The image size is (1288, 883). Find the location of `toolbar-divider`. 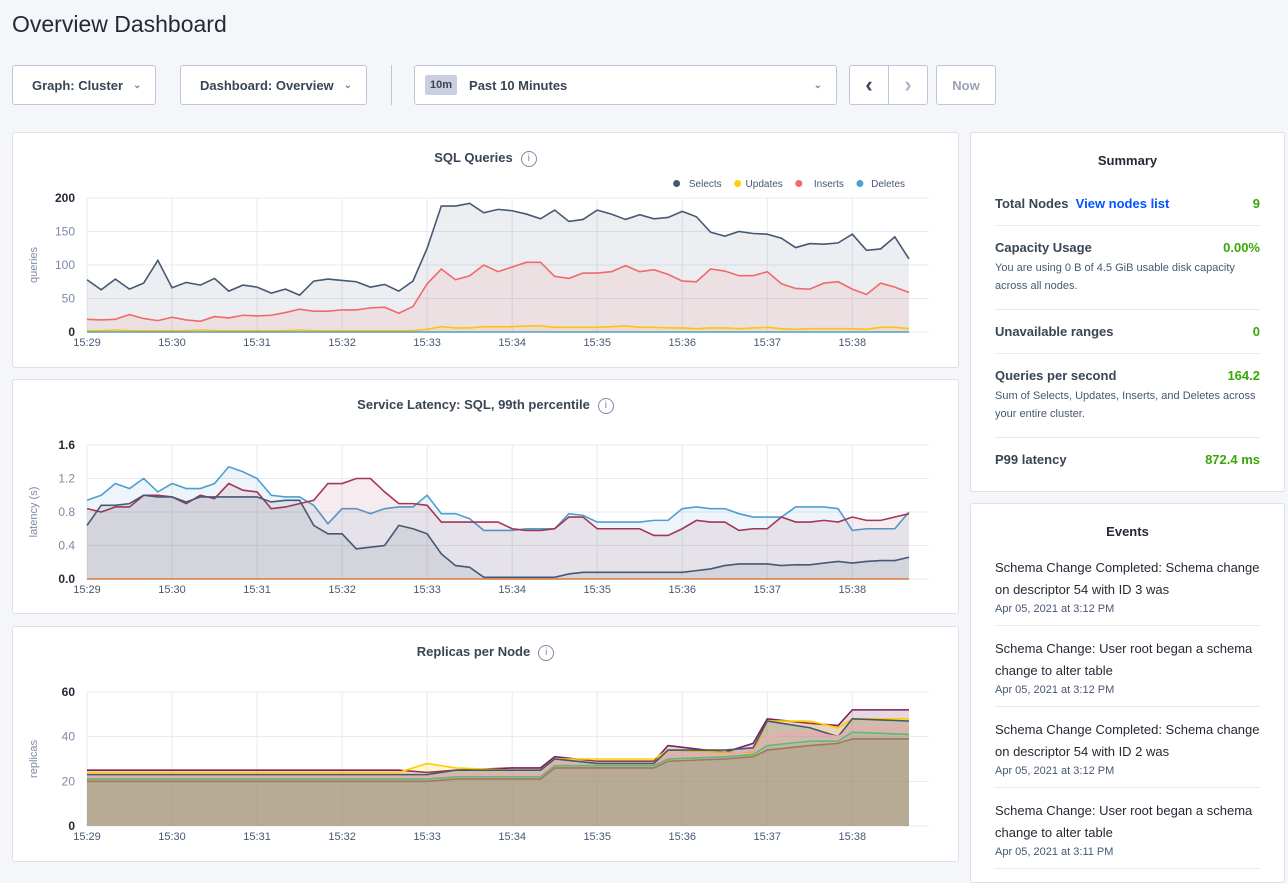

toolbar-divider is located at coordinates (391, 85).